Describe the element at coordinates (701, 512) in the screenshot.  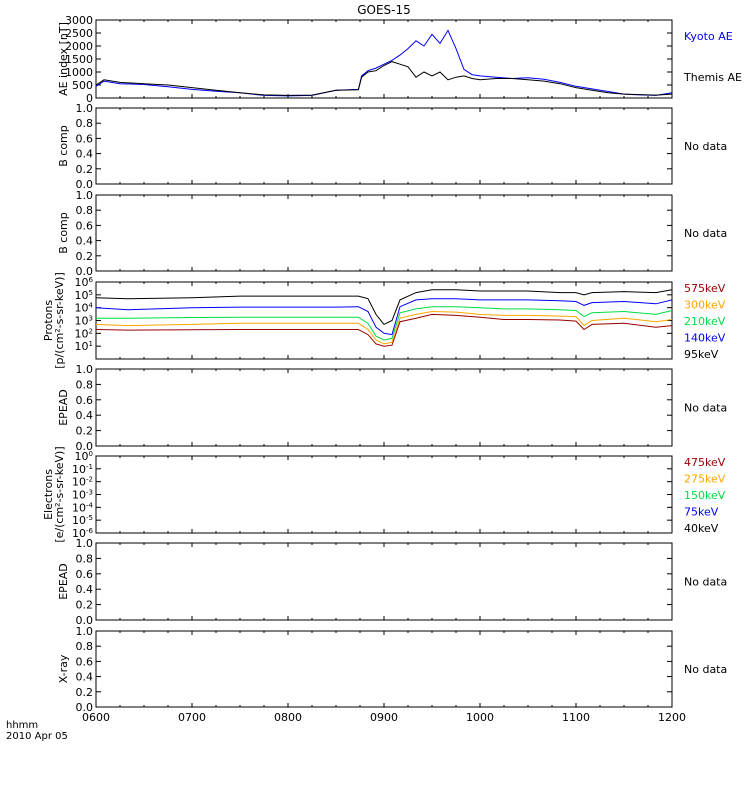
I see `legend-entry: 75keV` at that location.